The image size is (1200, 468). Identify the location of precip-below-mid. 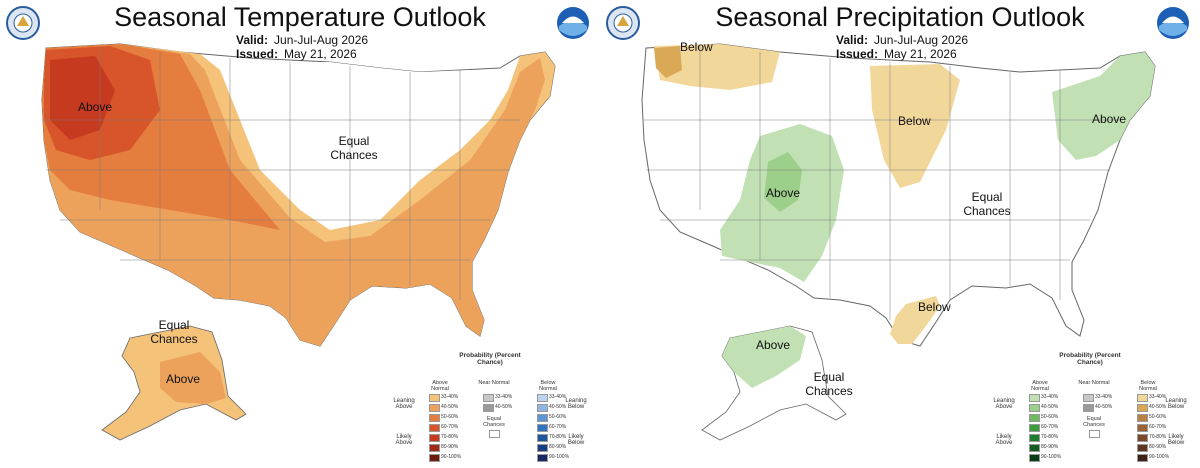
(915, 126).